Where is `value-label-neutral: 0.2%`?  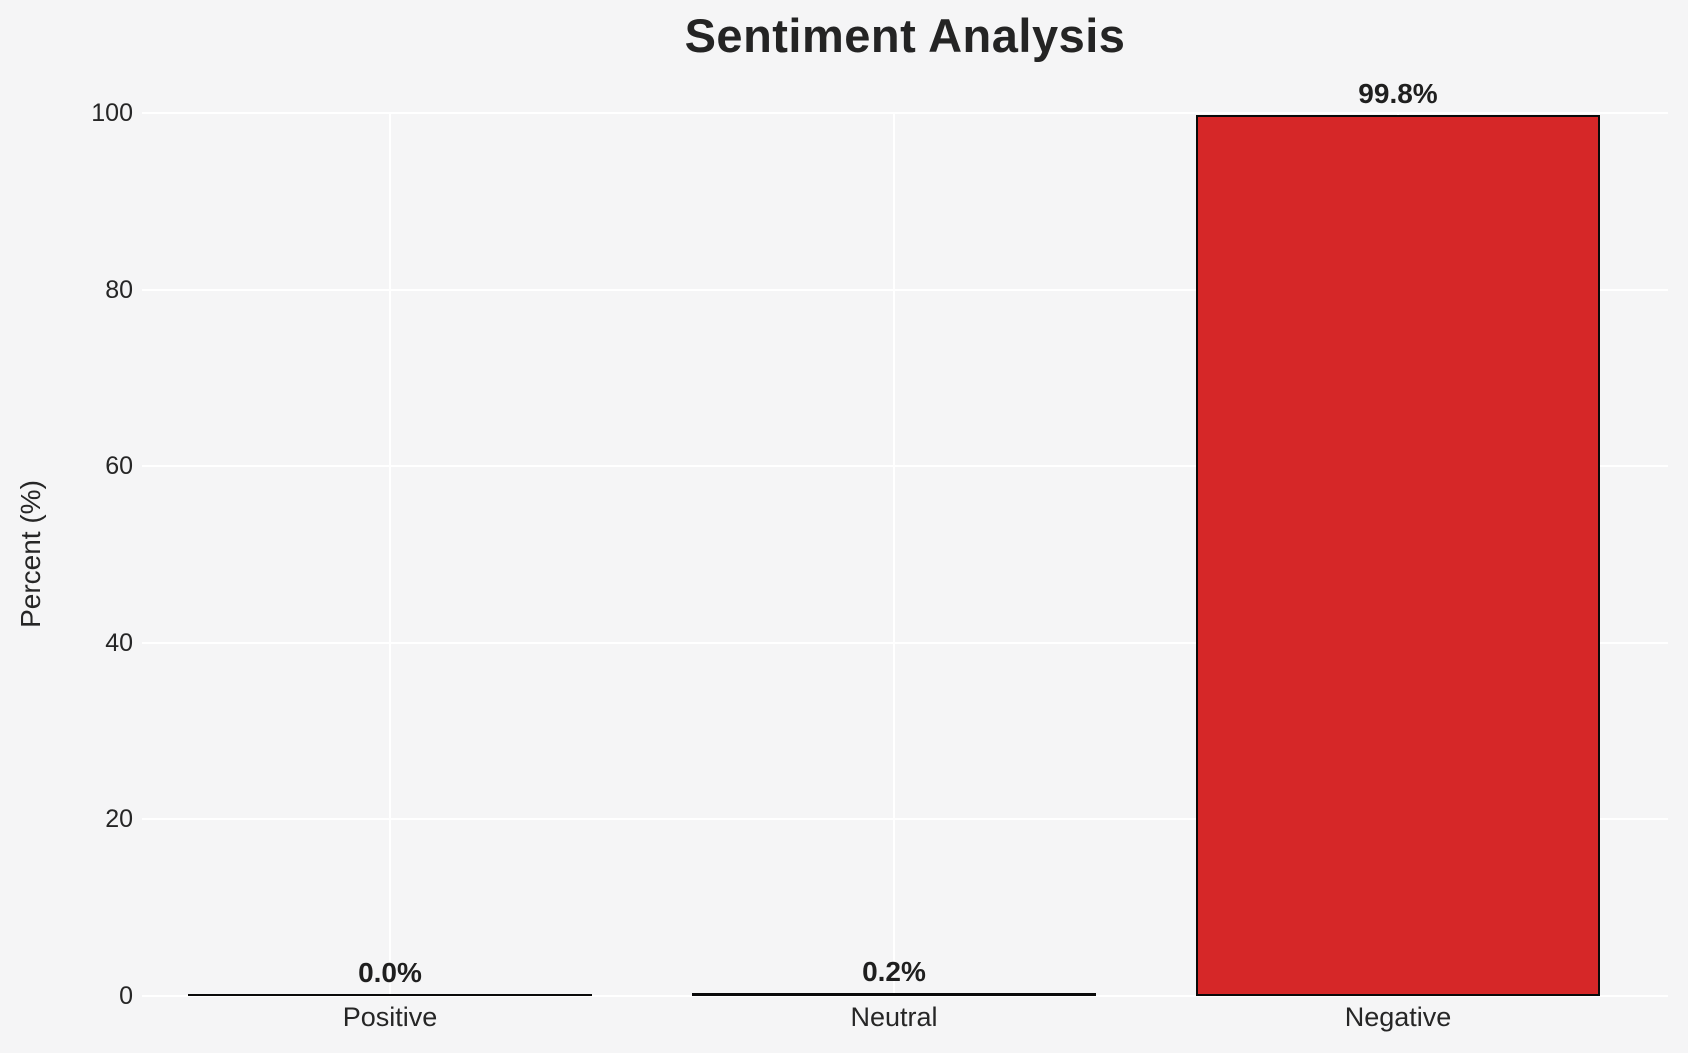
value-label-neutral: 0.2% is located at coordinates (894, 971).